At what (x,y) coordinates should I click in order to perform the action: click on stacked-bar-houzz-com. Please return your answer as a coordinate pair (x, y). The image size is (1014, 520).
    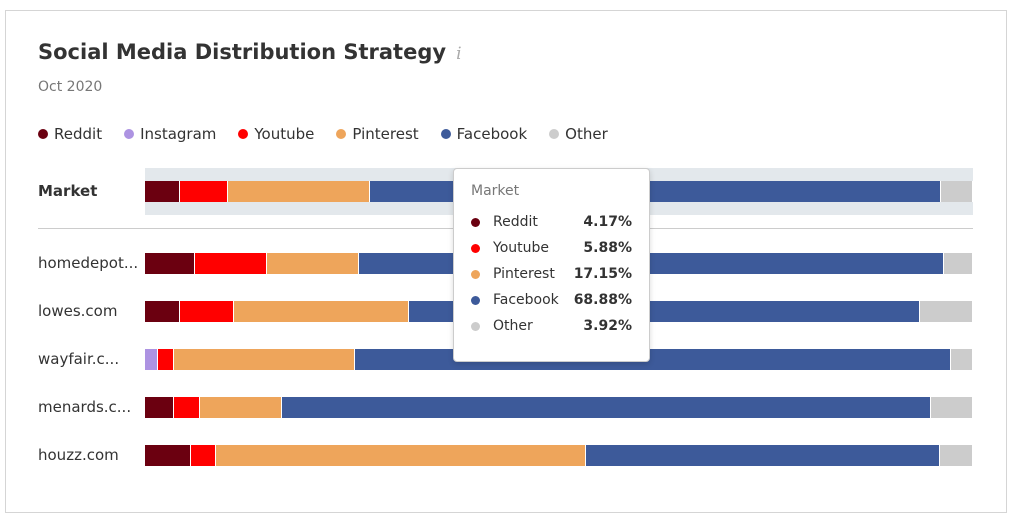
    Looking at the image, I should click on (559, 455).